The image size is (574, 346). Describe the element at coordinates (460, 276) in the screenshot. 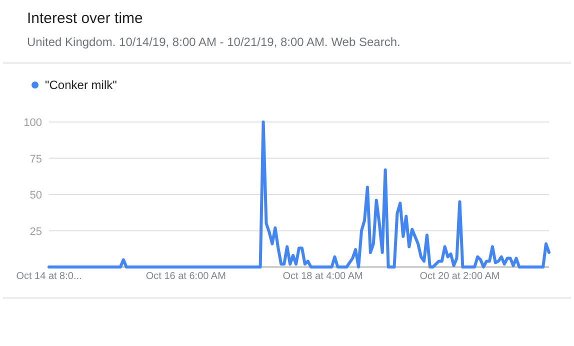

I see `x-tick-label: Oct 20 at 2:00 AM` at that location.